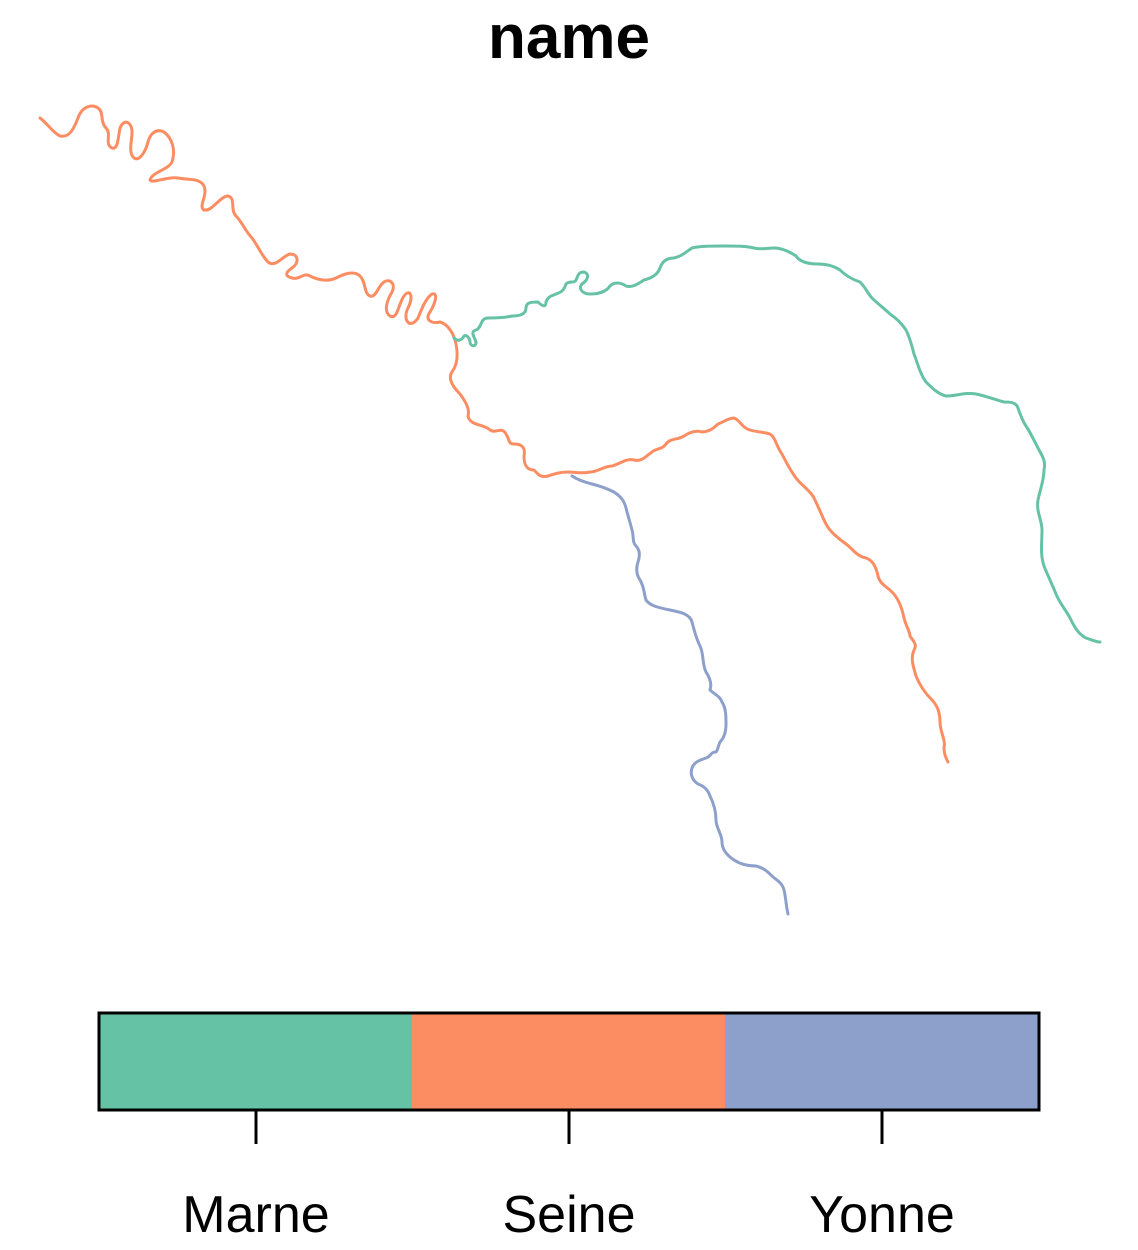 This screenshot has width=1138, height=1250. I want to click on legend-label-marne: Marne, so click(255, 1215).